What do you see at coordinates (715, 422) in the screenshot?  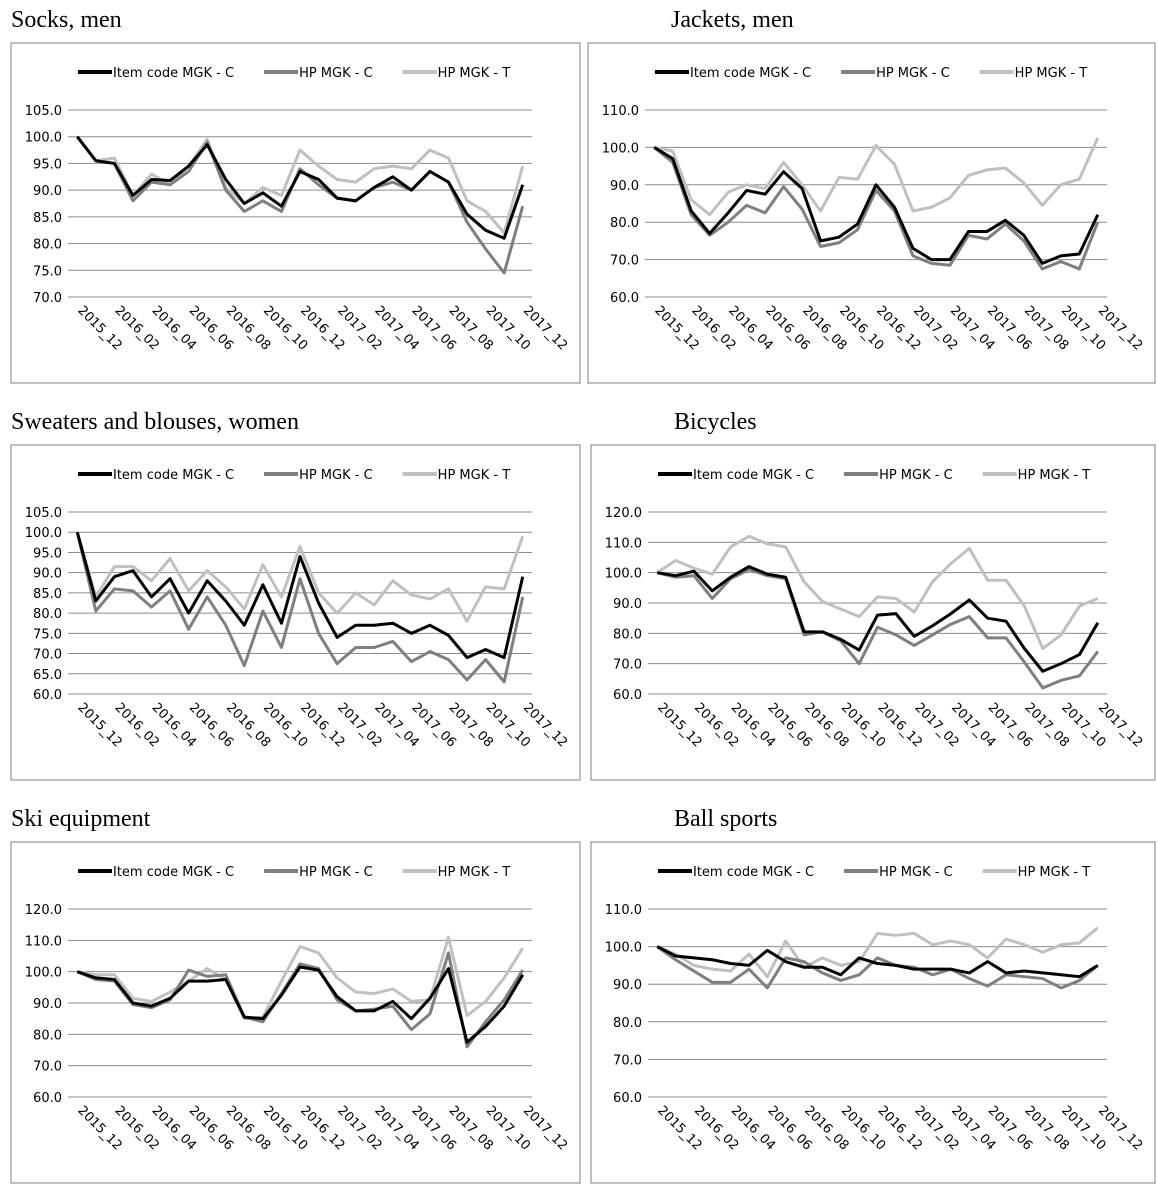 I see `chart-title: Bicycles` at bounding box center [715, 422].